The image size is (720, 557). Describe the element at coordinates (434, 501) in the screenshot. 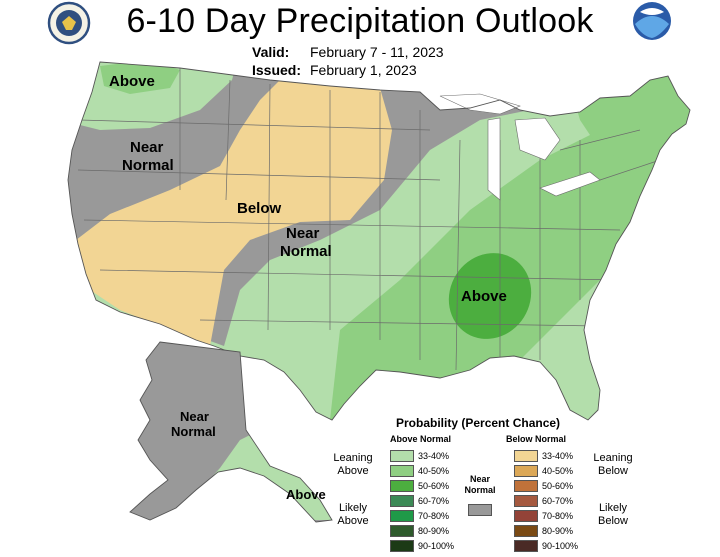

I see `legend-above-range-label: 60-70%` at that location.